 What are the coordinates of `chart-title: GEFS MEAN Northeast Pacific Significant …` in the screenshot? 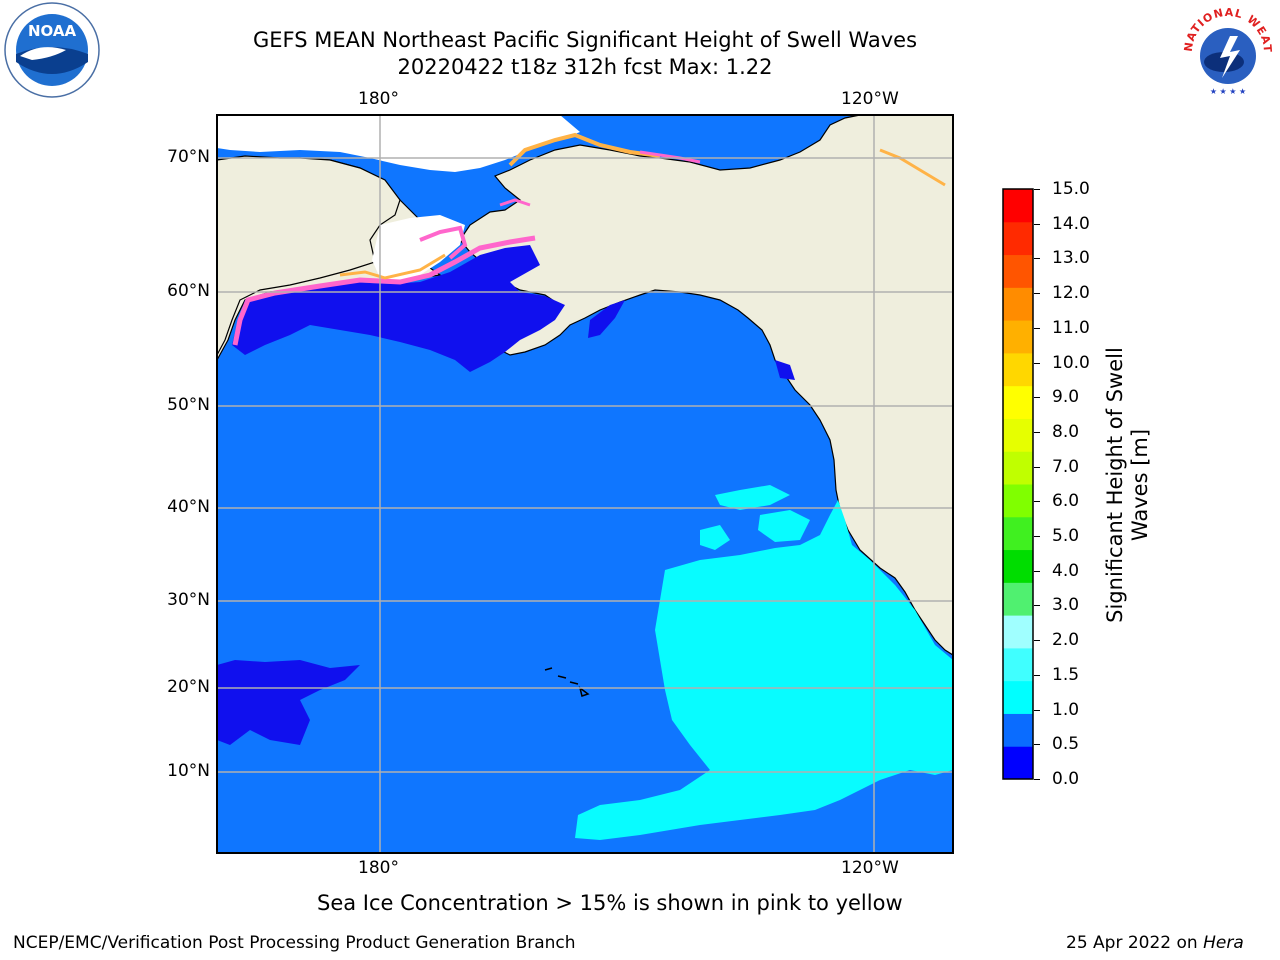 It's located at (585, 40).